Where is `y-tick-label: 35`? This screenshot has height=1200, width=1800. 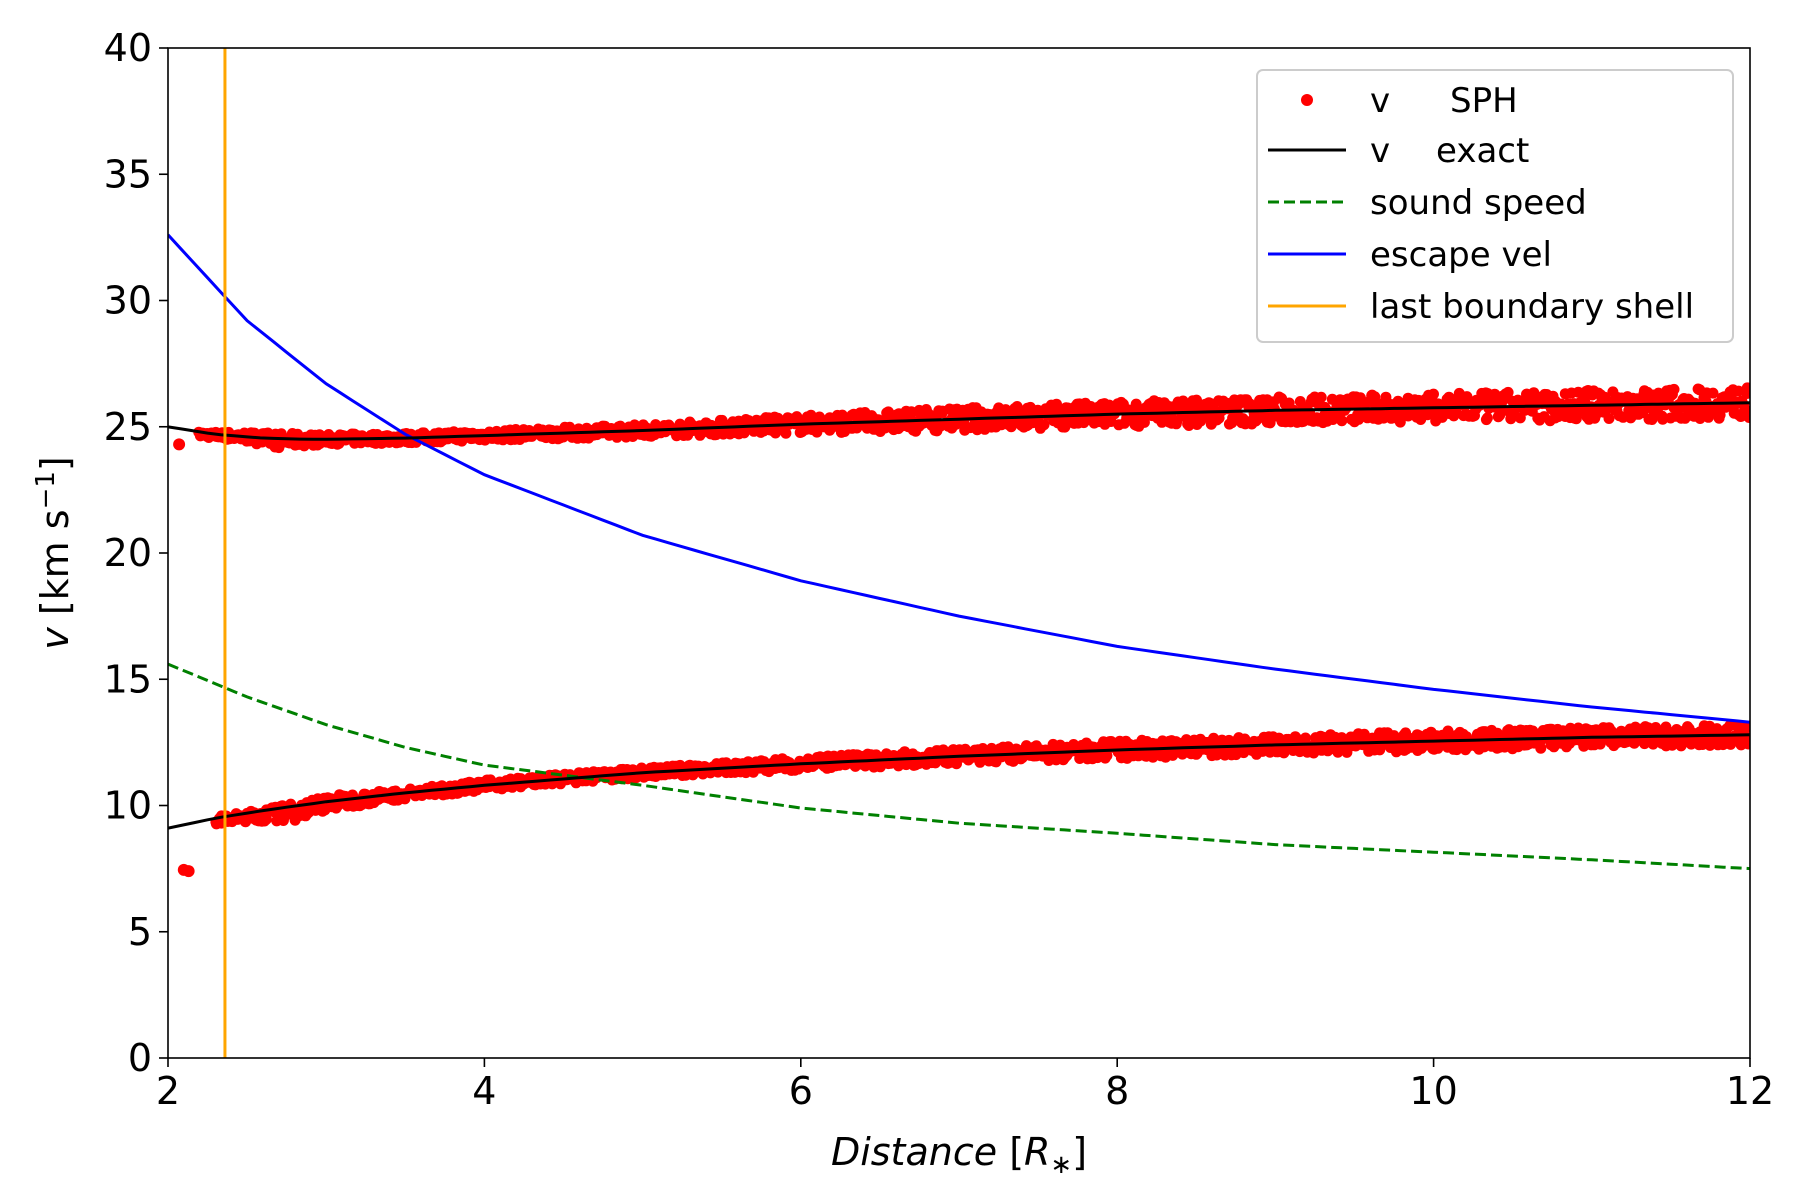
y-tick-label: 35 is located at coordinates (128, 174).